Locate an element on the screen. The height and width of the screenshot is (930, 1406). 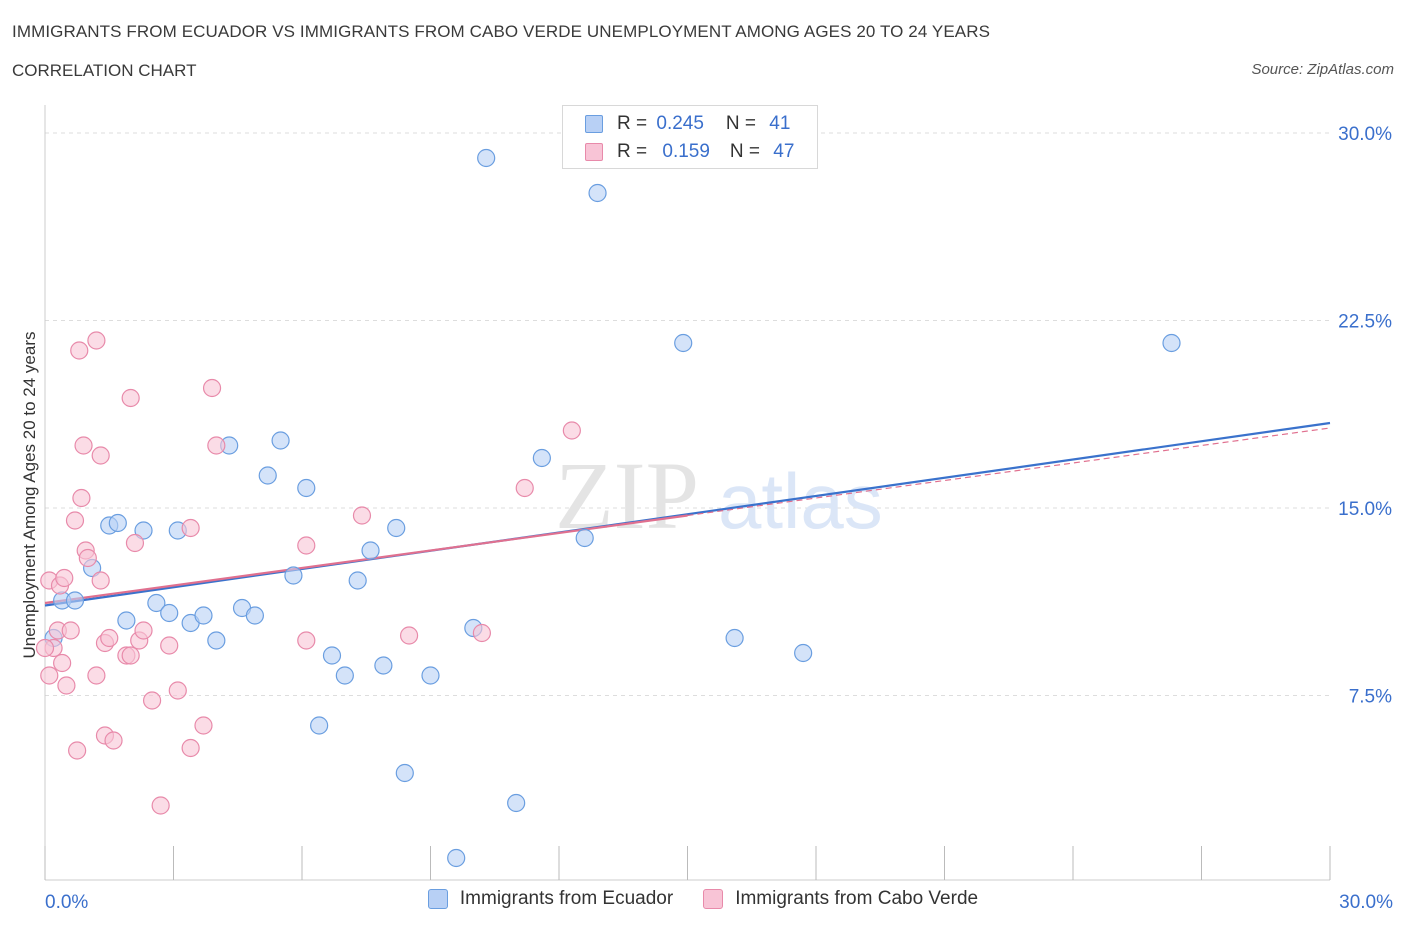
trend-line-caboverde-extension is located at coordinates (1009, 472).